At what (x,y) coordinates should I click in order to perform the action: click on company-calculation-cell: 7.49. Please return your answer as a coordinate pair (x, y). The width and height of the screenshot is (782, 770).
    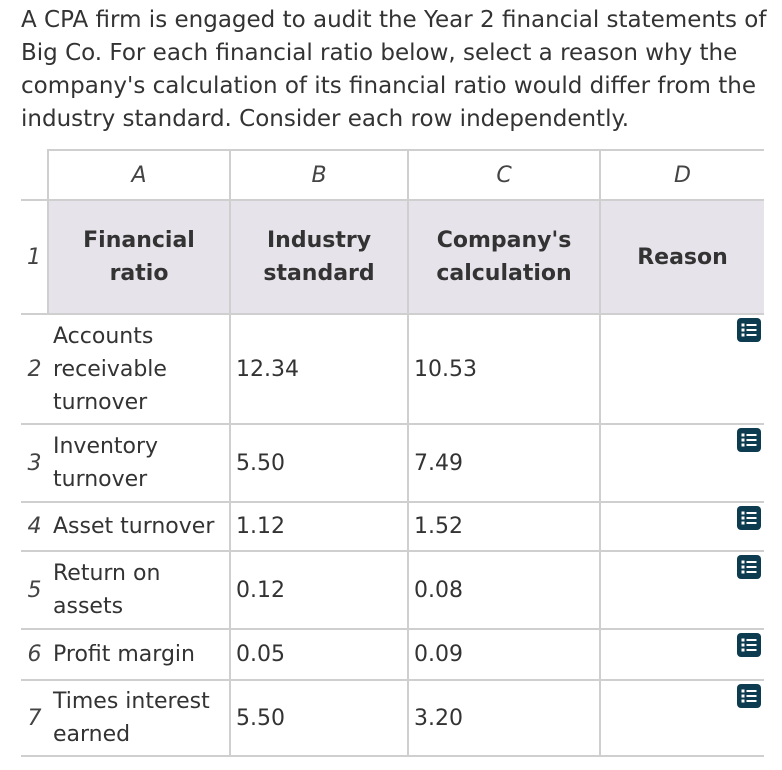
    Looking at the image, I should click on (504, 463).